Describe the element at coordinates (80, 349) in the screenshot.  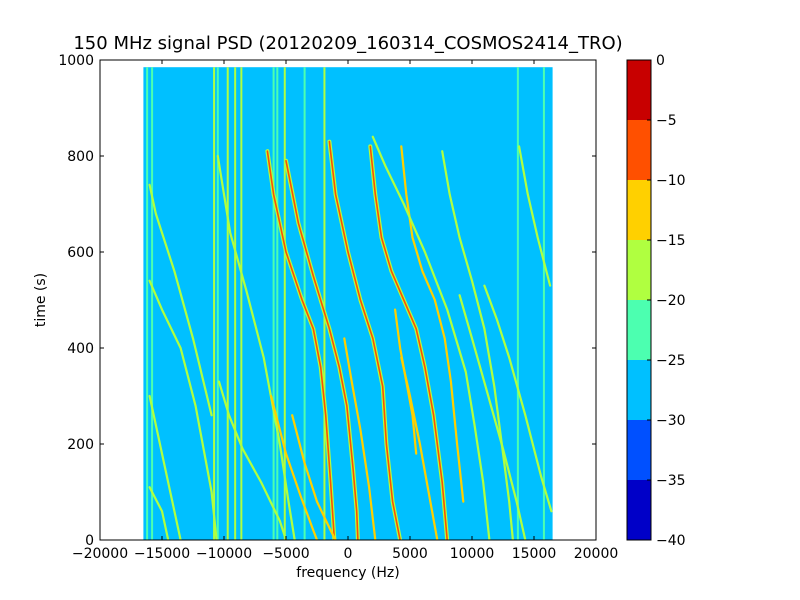
I see `y-tick-label: 400` at that location.